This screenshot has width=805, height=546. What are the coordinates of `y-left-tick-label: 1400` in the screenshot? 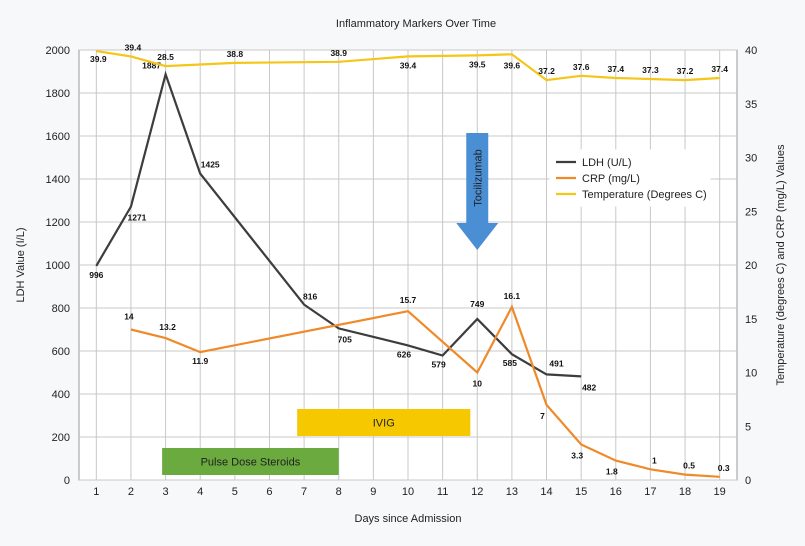 It's located at (58, 180).